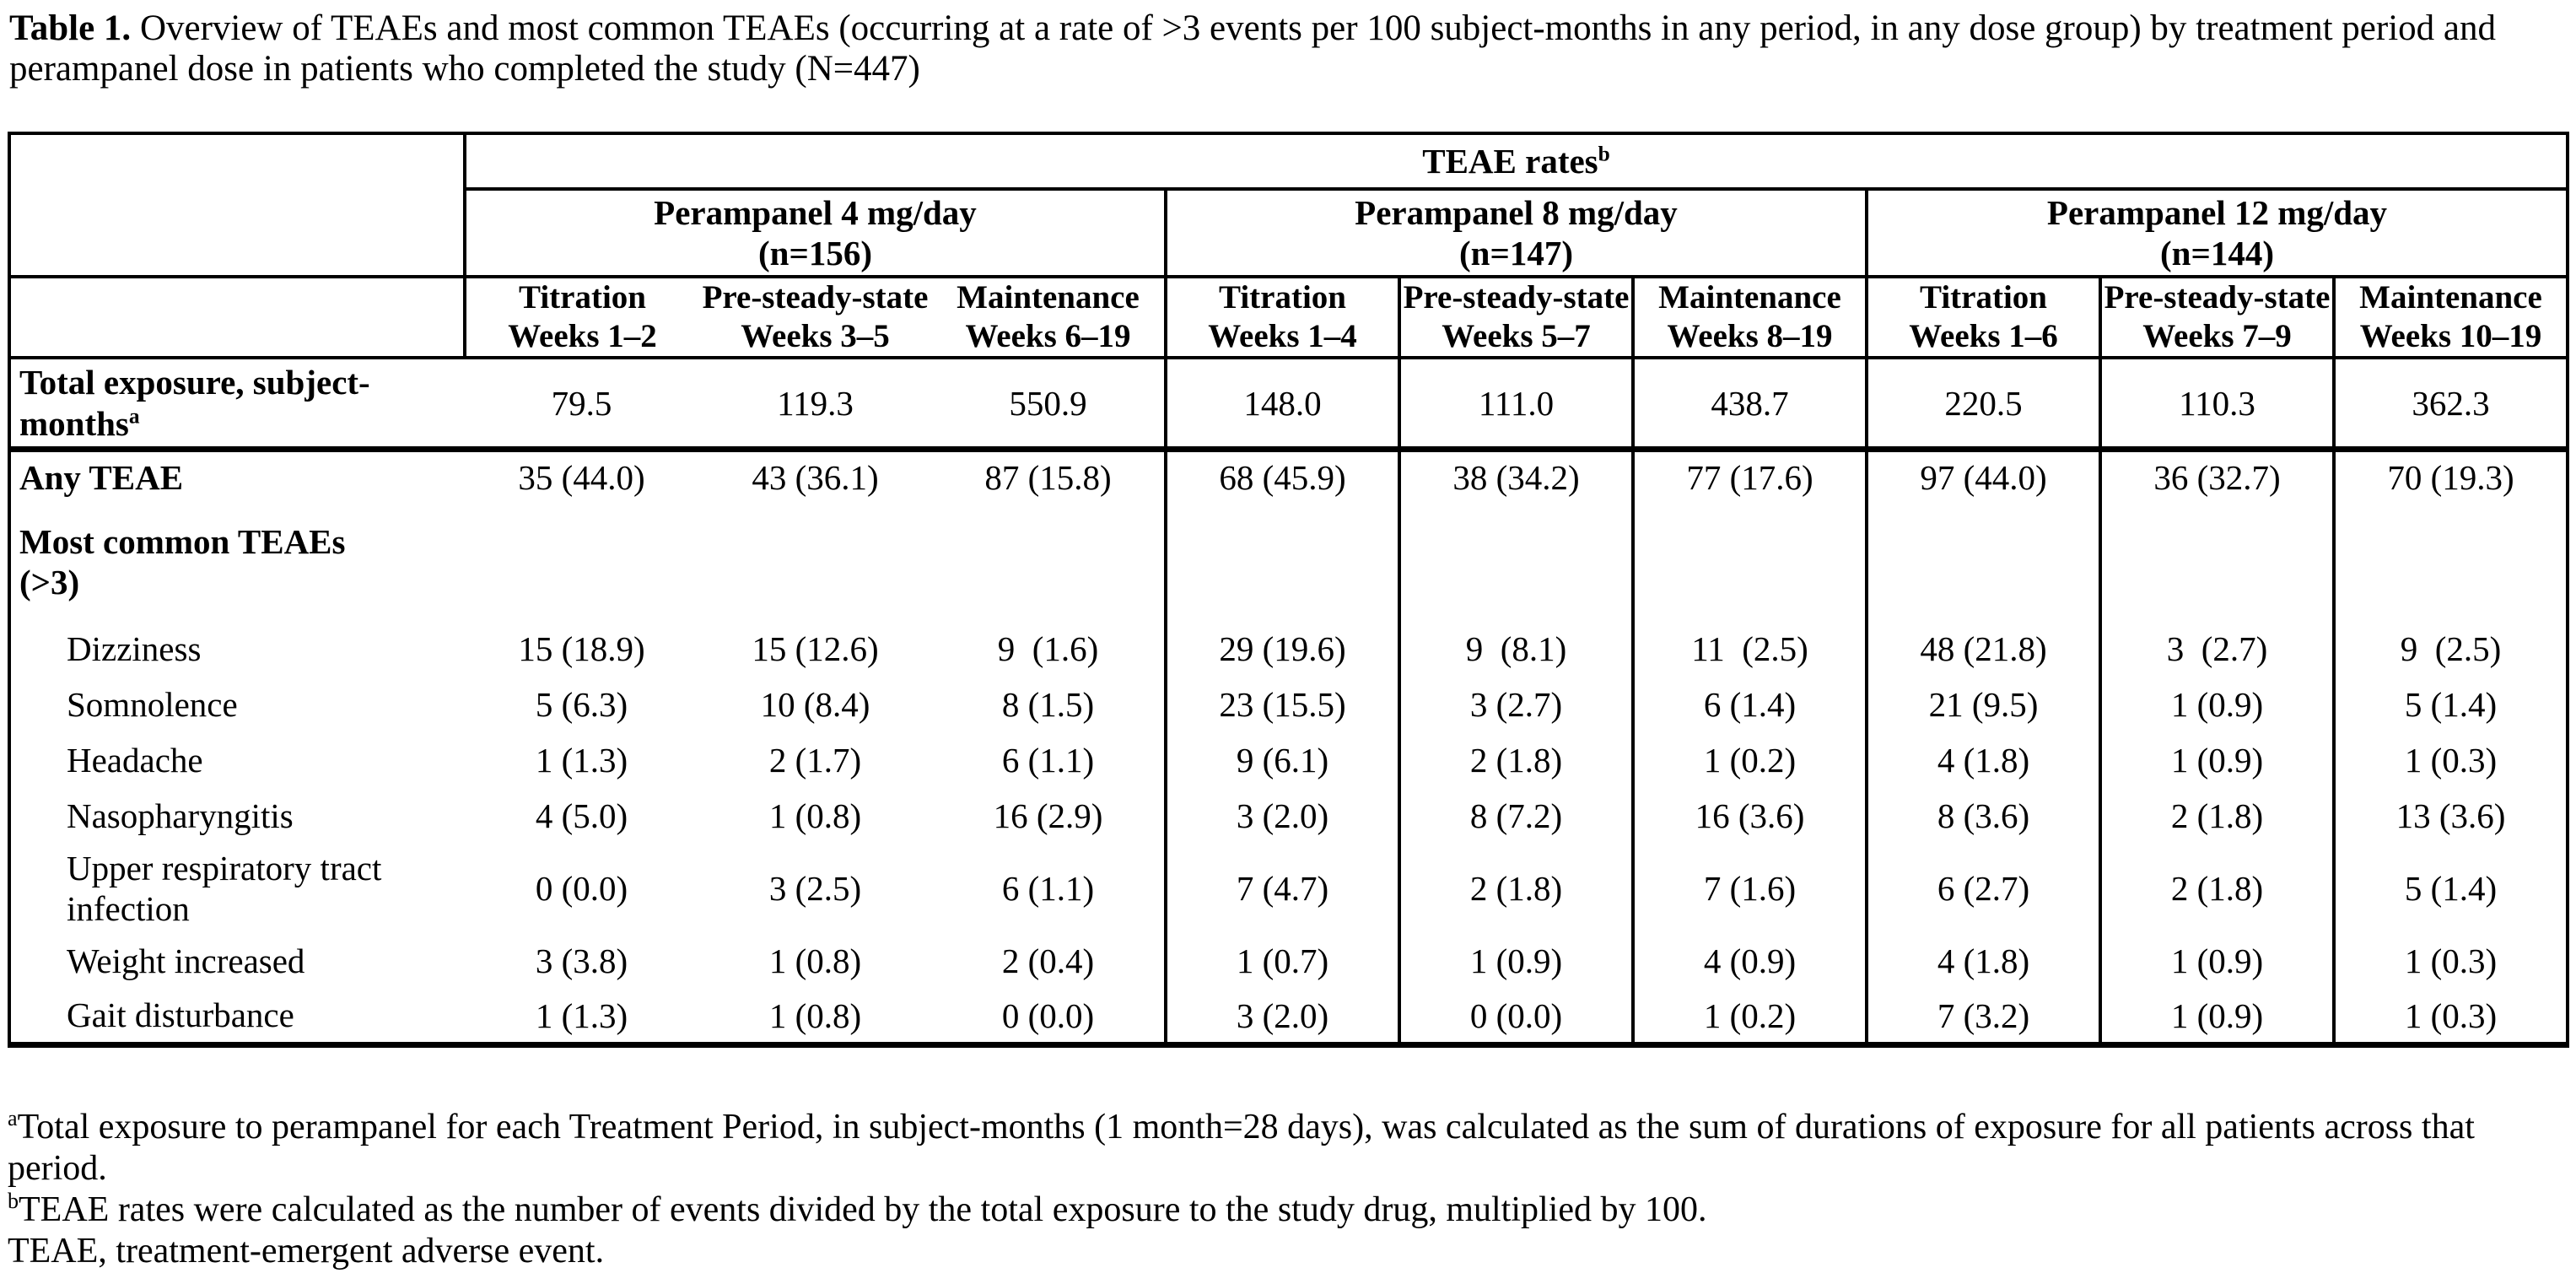 The image size is (2576, 1284). I want to click on value-cell: 1 (0.2), so click(1749, 1017).